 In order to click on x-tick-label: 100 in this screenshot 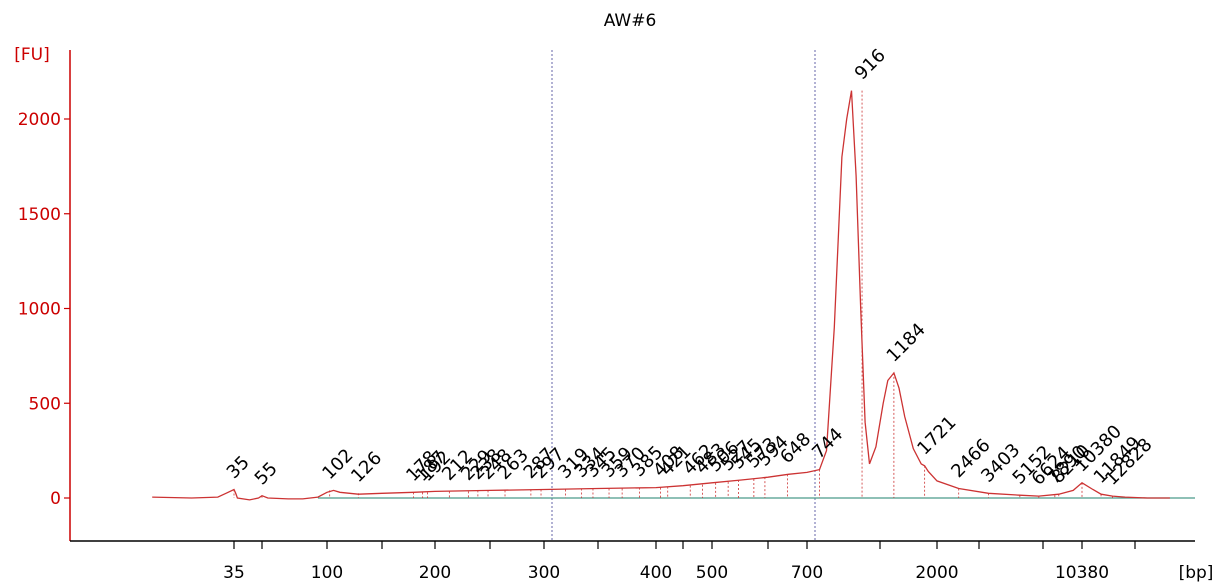, I will do `click(327, 573)`.